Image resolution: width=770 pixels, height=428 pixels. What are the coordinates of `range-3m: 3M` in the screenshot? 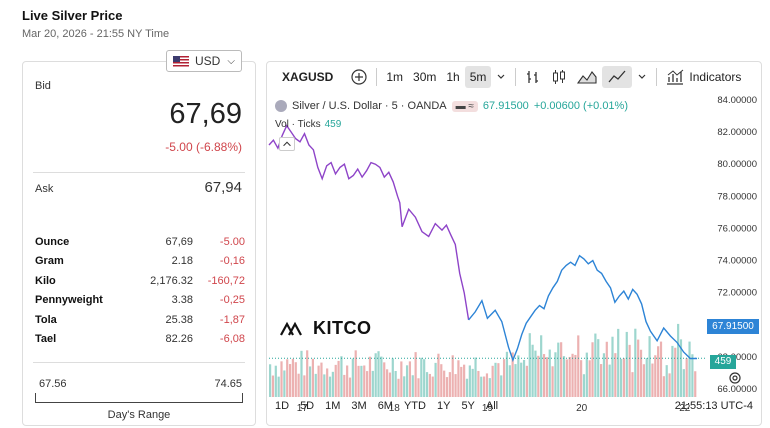 It's located at (359, 406).